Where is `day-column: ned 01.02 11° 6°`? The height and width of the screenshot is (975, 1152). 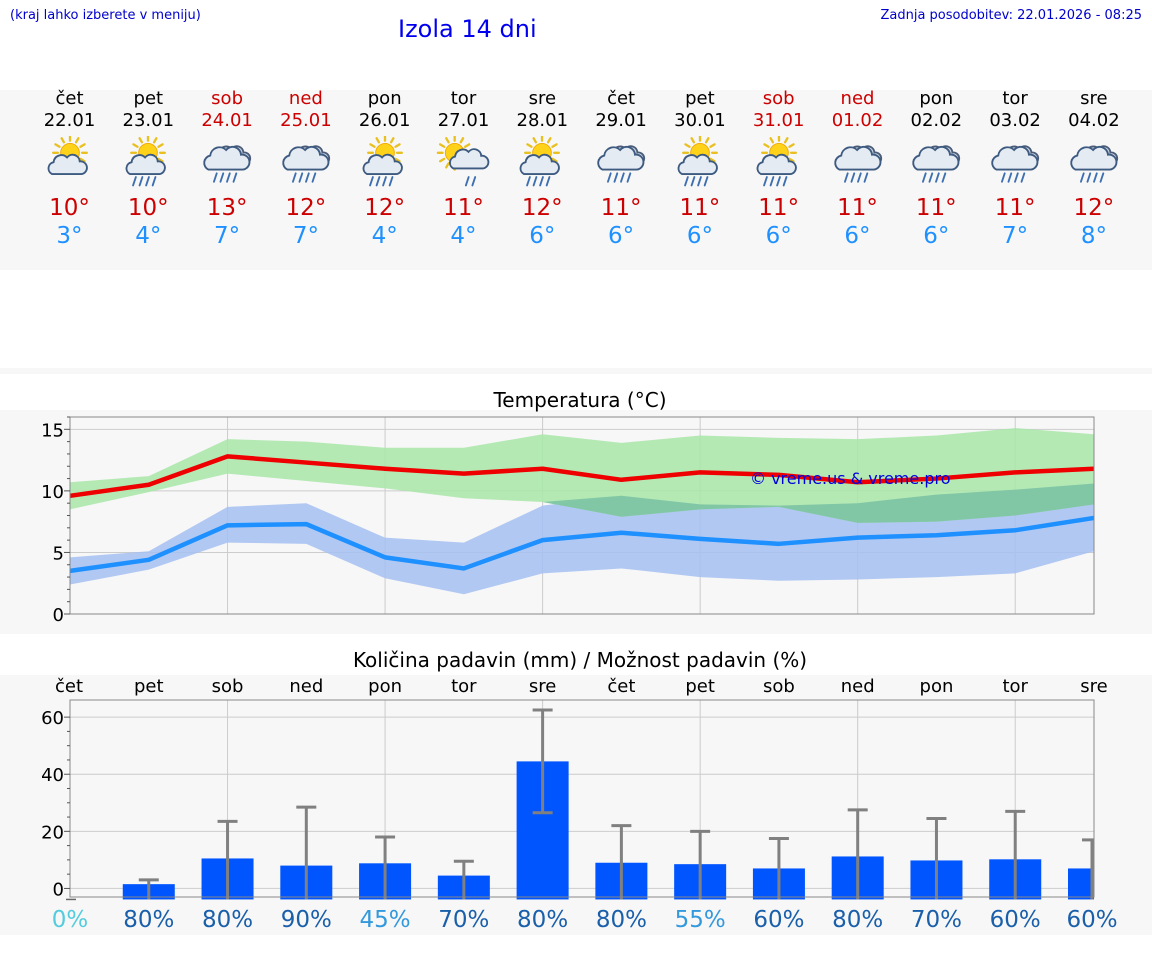 day-column: ned 01.02 11° 6° is located at coordinates (857, 169).